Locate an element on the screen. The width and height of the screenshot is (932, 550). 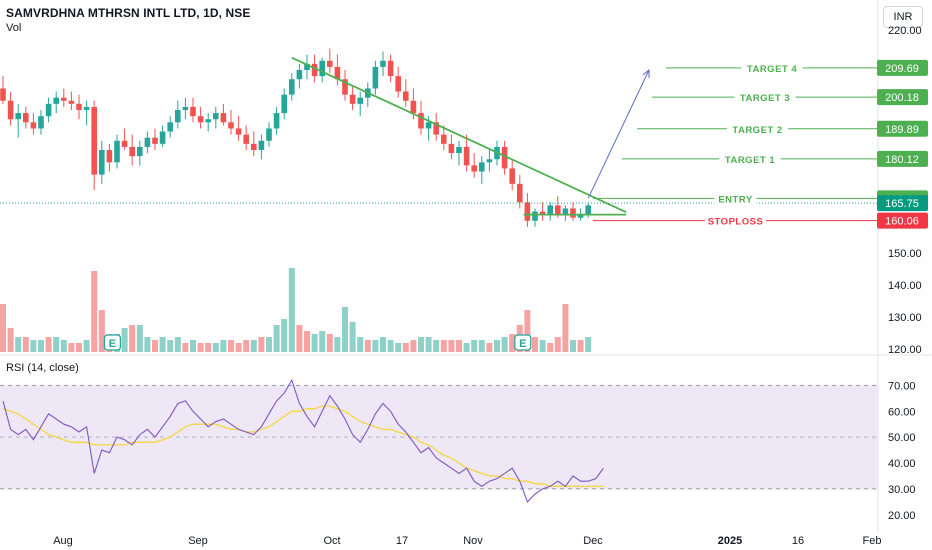
time-axis-tick-label: Feb is located at coordinates (872, 541).